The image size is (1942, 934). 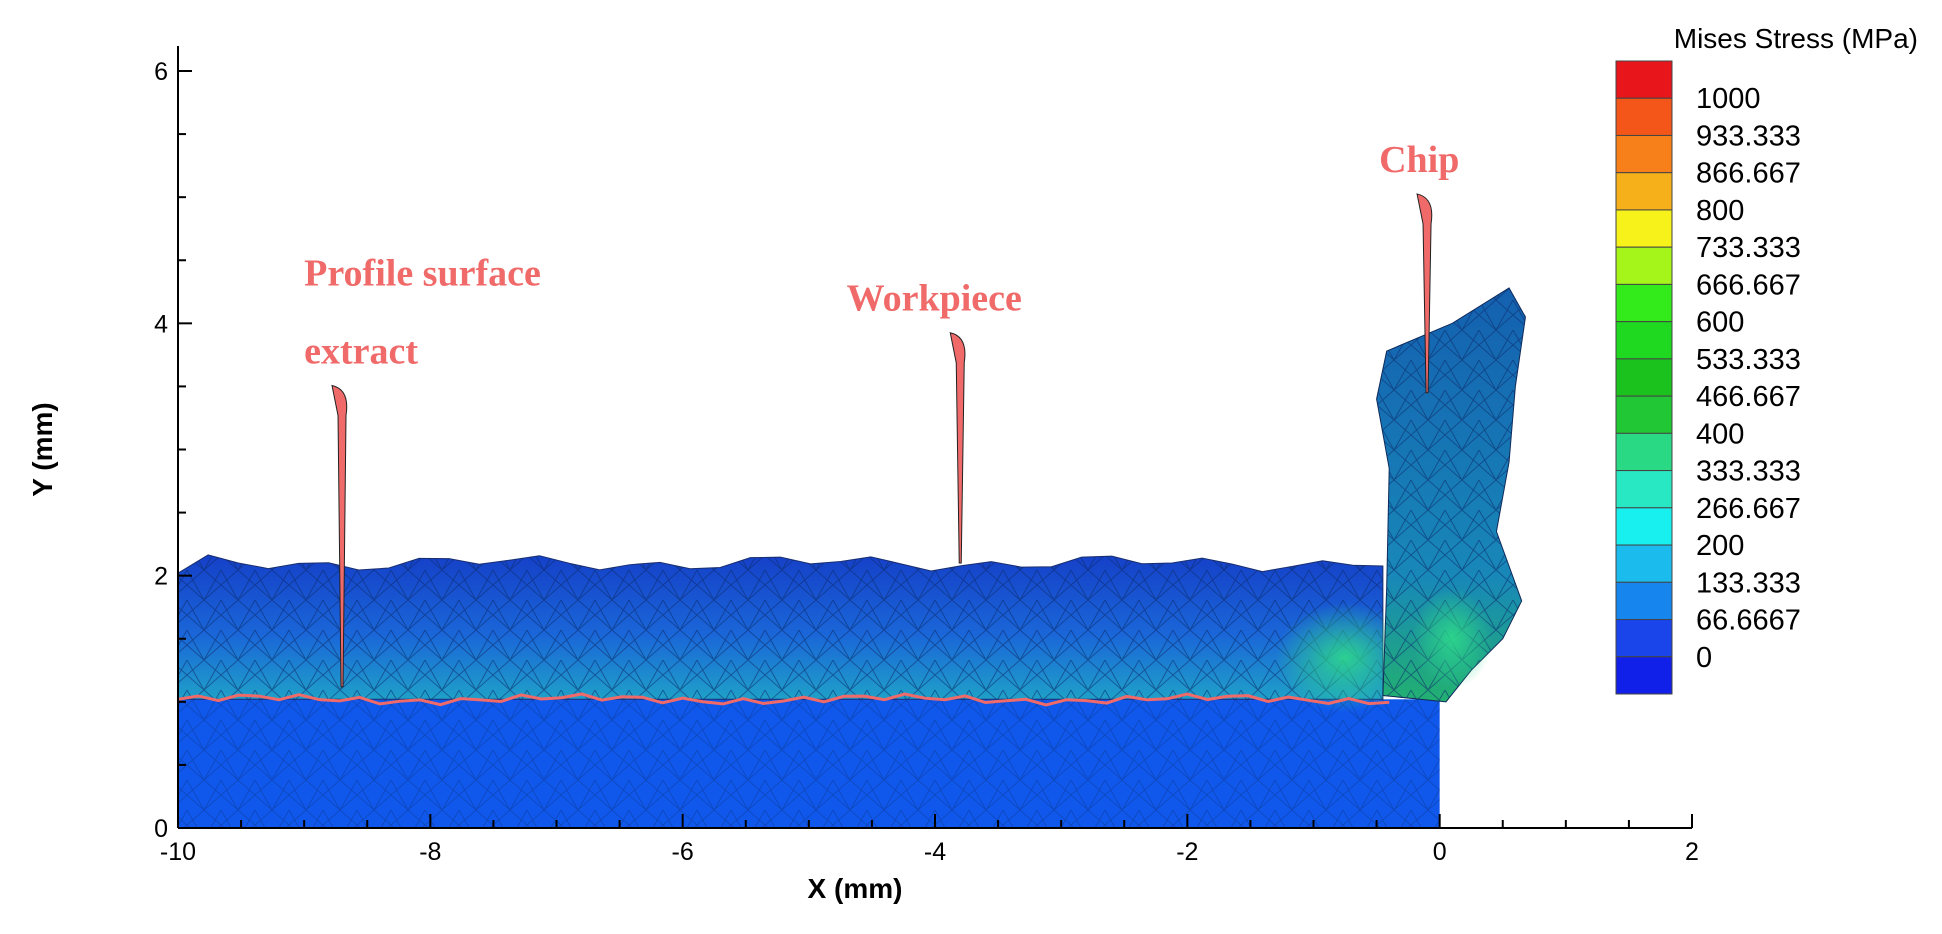 I want to click on legend-label: 666.667, so click(x=1748, y=285).